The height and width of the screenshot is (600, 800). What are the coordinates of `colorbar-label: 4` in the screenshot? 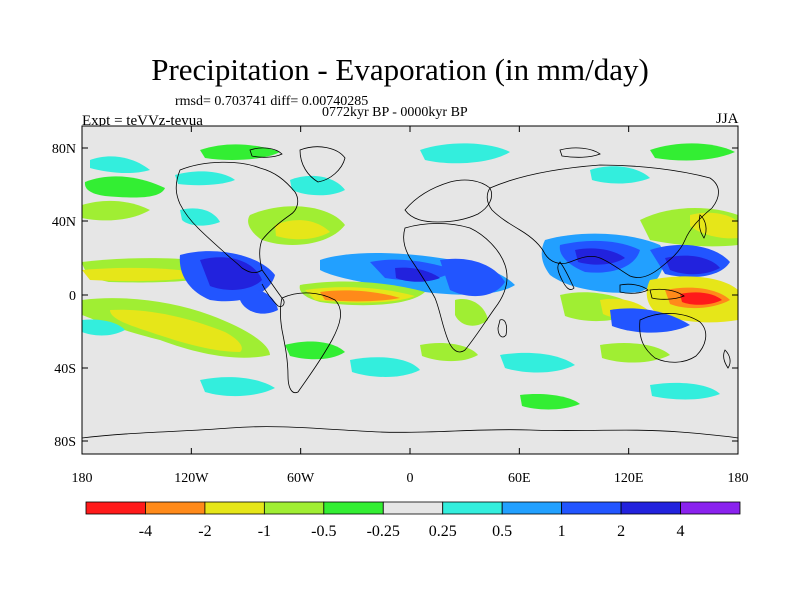 It's located at (681, 531).